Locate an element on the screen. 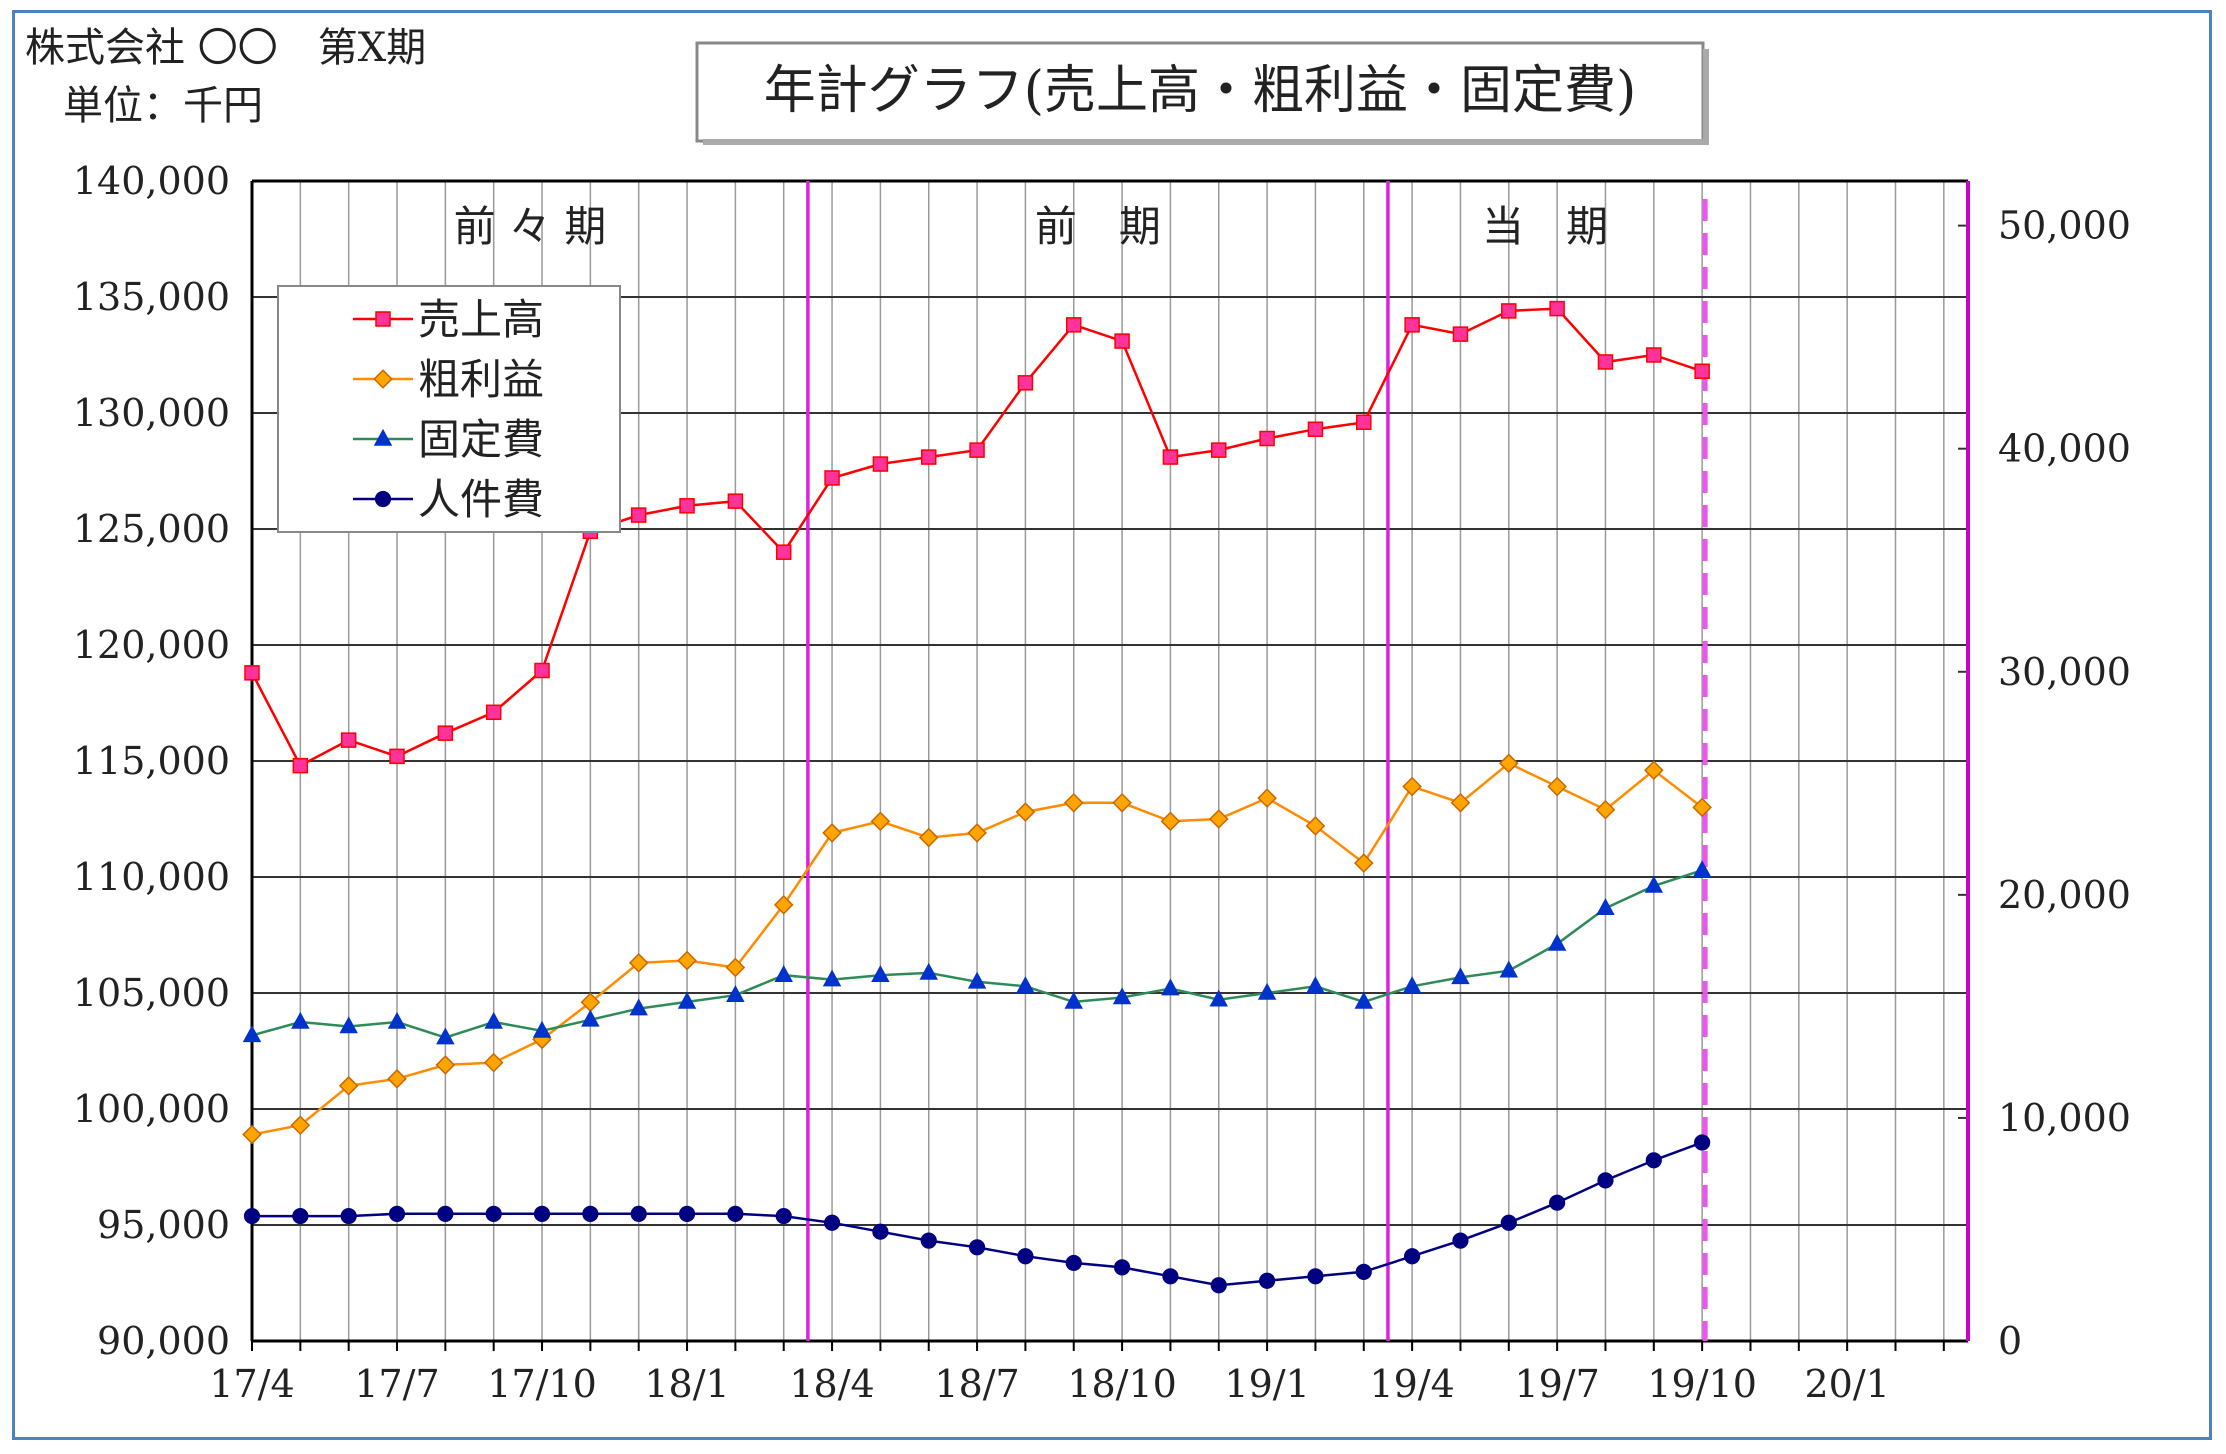 This screenshot has width=2226, height=1454. period-label: 当 期 is located at coordinates (1545, 226).